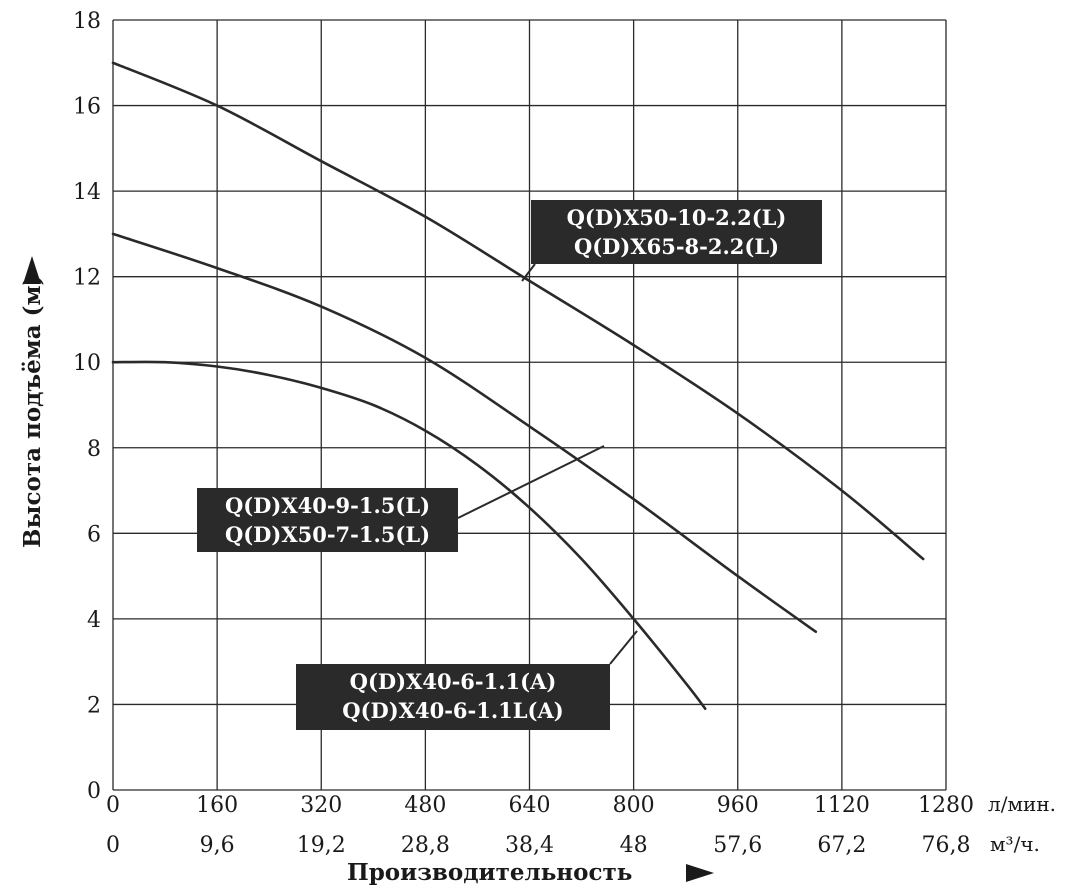 The height and width of the screenshot is (890, 1075). Describe the element at coordinates (327, 534) in the screenshot. I see `series-label-text: Q(D)X50-7-1.5(L)` at that location.